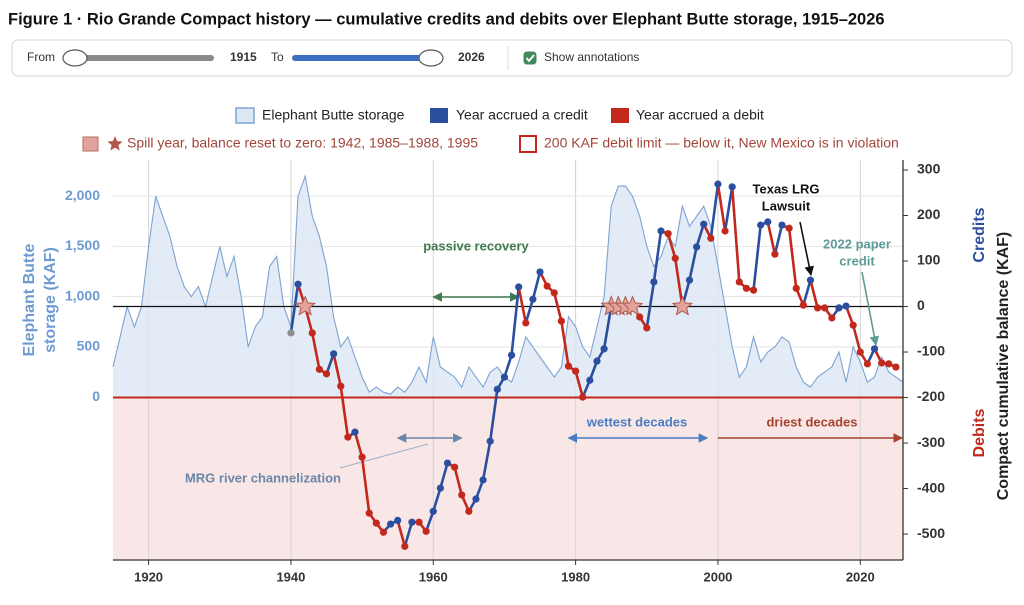 Image resolution: width=1024 pixels, height=605 pixels. What do you see at coordinates (857, 260) in the screenshot?
I see `annotation-text: credit` at bounding box center [857, 260].